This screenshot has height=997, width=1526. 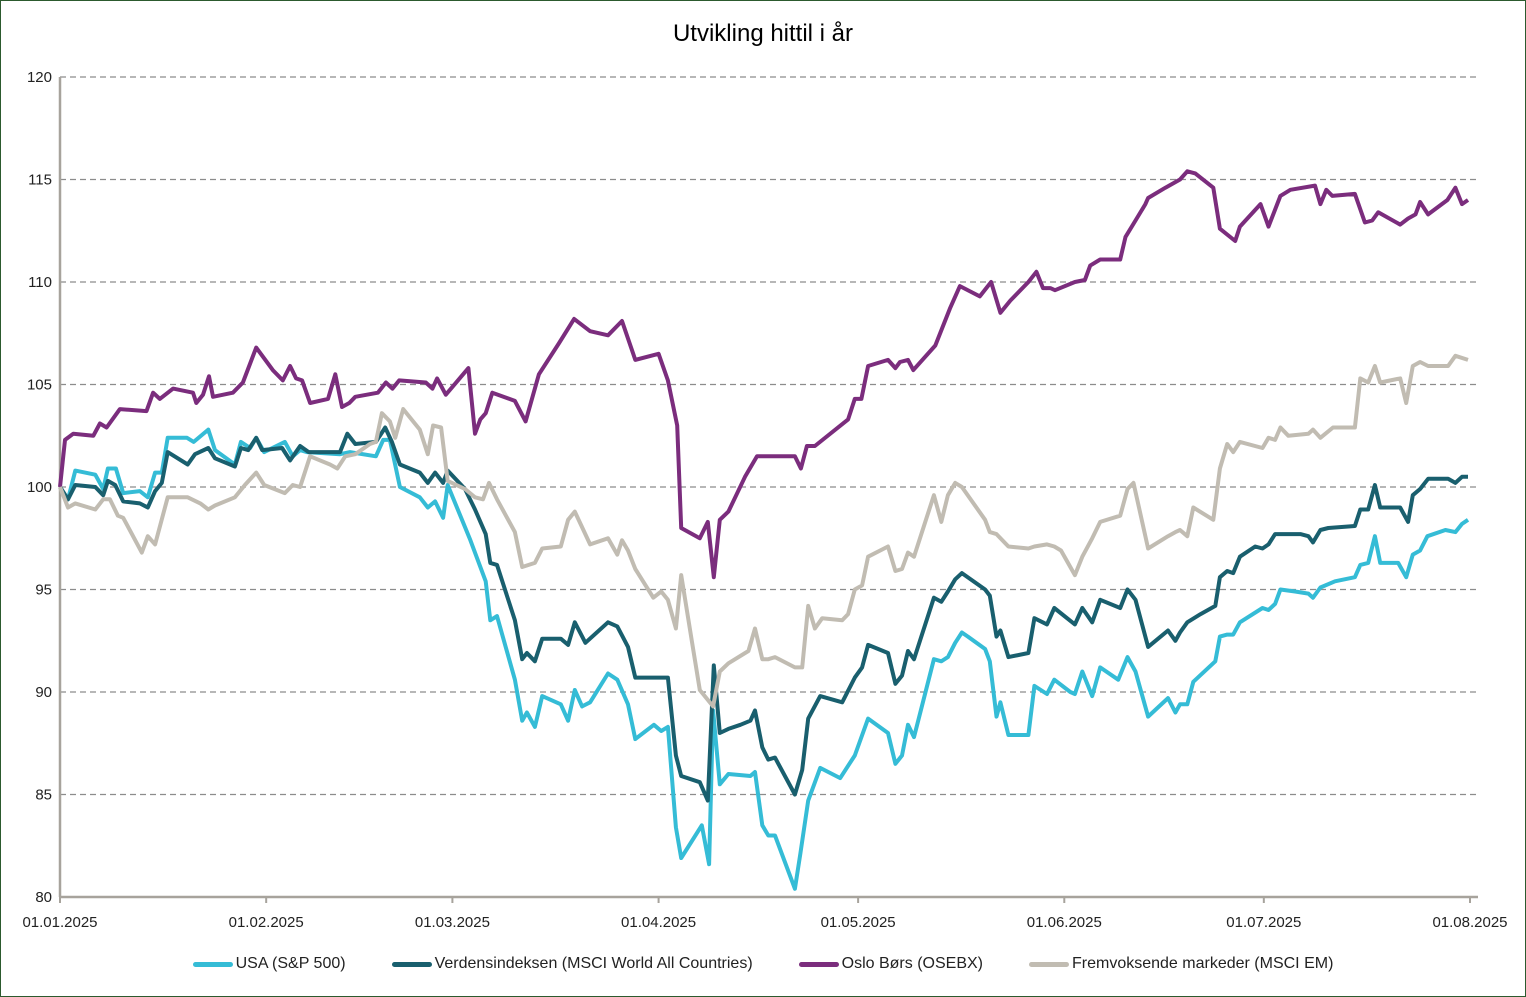 What do you see at coordinates (43, 897) in the screenshot?
I see `y-tick-label: 80` at bounding box center [43, 897].